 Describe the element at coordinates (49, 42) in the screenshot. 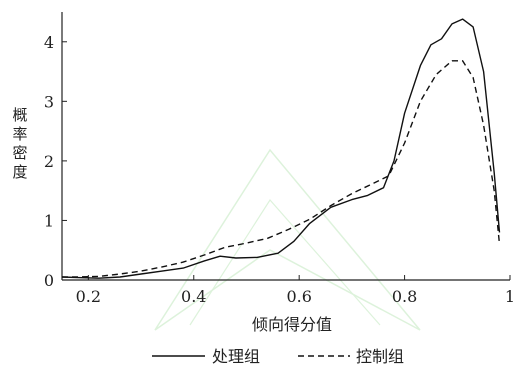

I see `y-tick-label: 4` at that location.